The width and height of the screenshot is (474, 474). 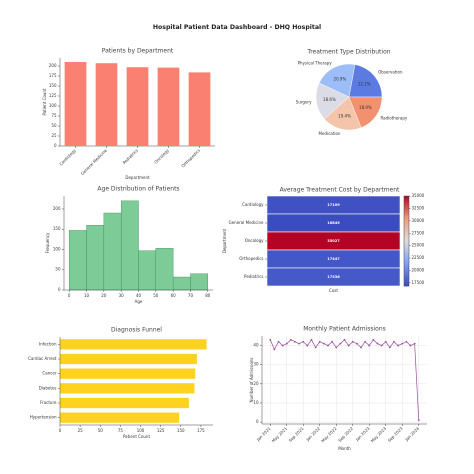 I want to click on x-tick-label: May 2023, so click(x=379, y=435).